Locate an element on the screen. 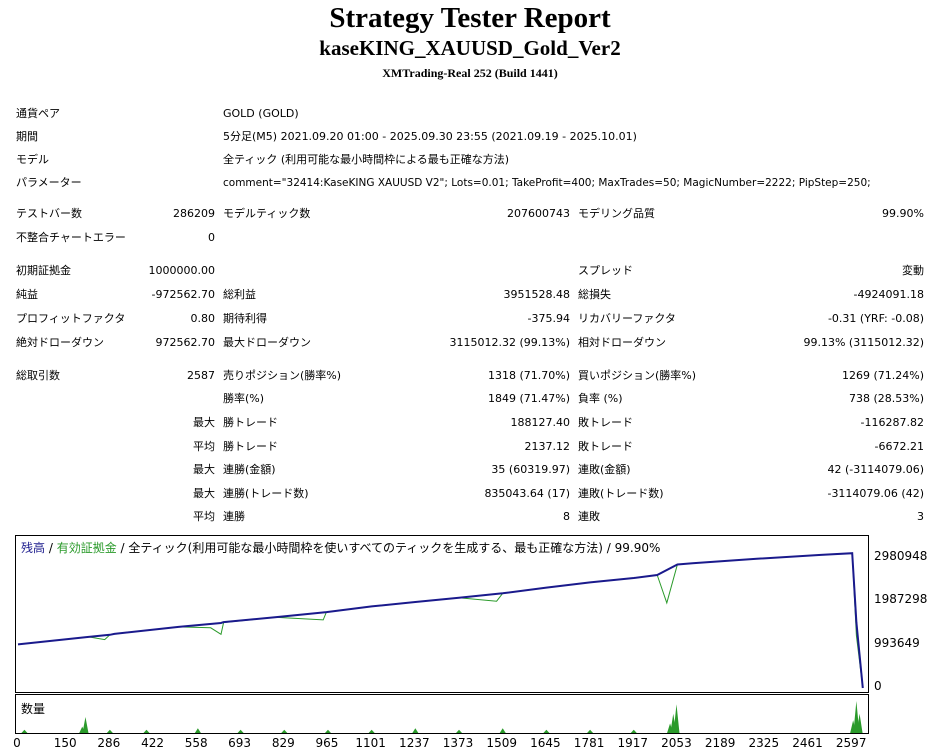 The height and width of the screenshot is (752, 940). x-tick-label: 2053 is located at coordinates (676, 743).